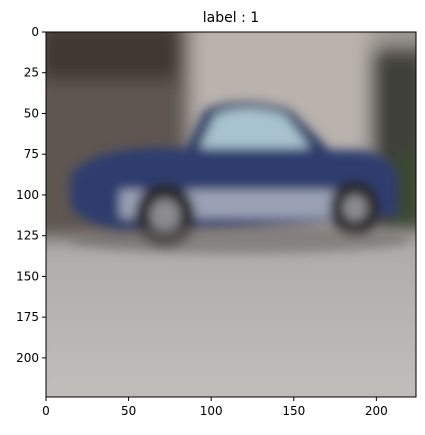 The height and width of the screenshot is (435, 425). What do you see at coordinates (211, 411) in the screenshot?
I see `x-tick-label: 100` at bounding box center [211, 411].